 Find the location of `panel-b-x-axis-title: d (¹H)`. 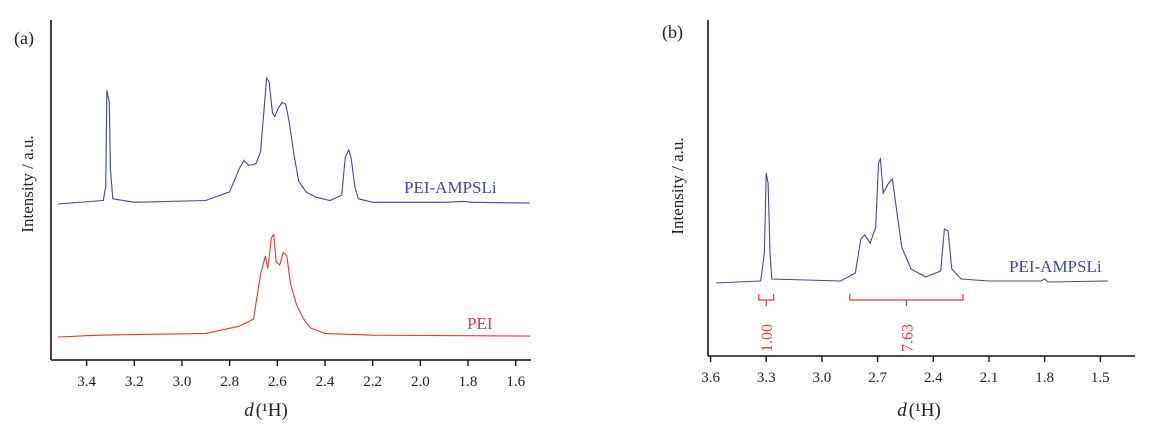

panel-b-x-axis-title: d (¹H) is located at coordinates (919, 410).